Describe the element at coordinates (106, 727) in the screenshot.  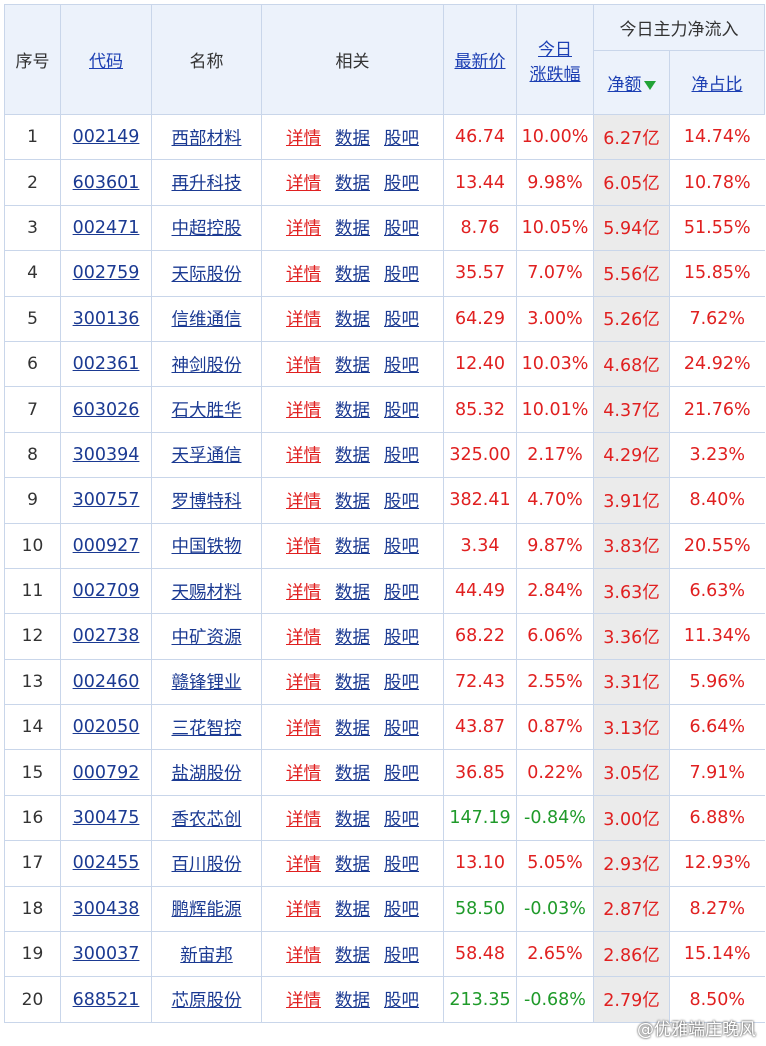
I see `stock-code-link: 002050` at that location.